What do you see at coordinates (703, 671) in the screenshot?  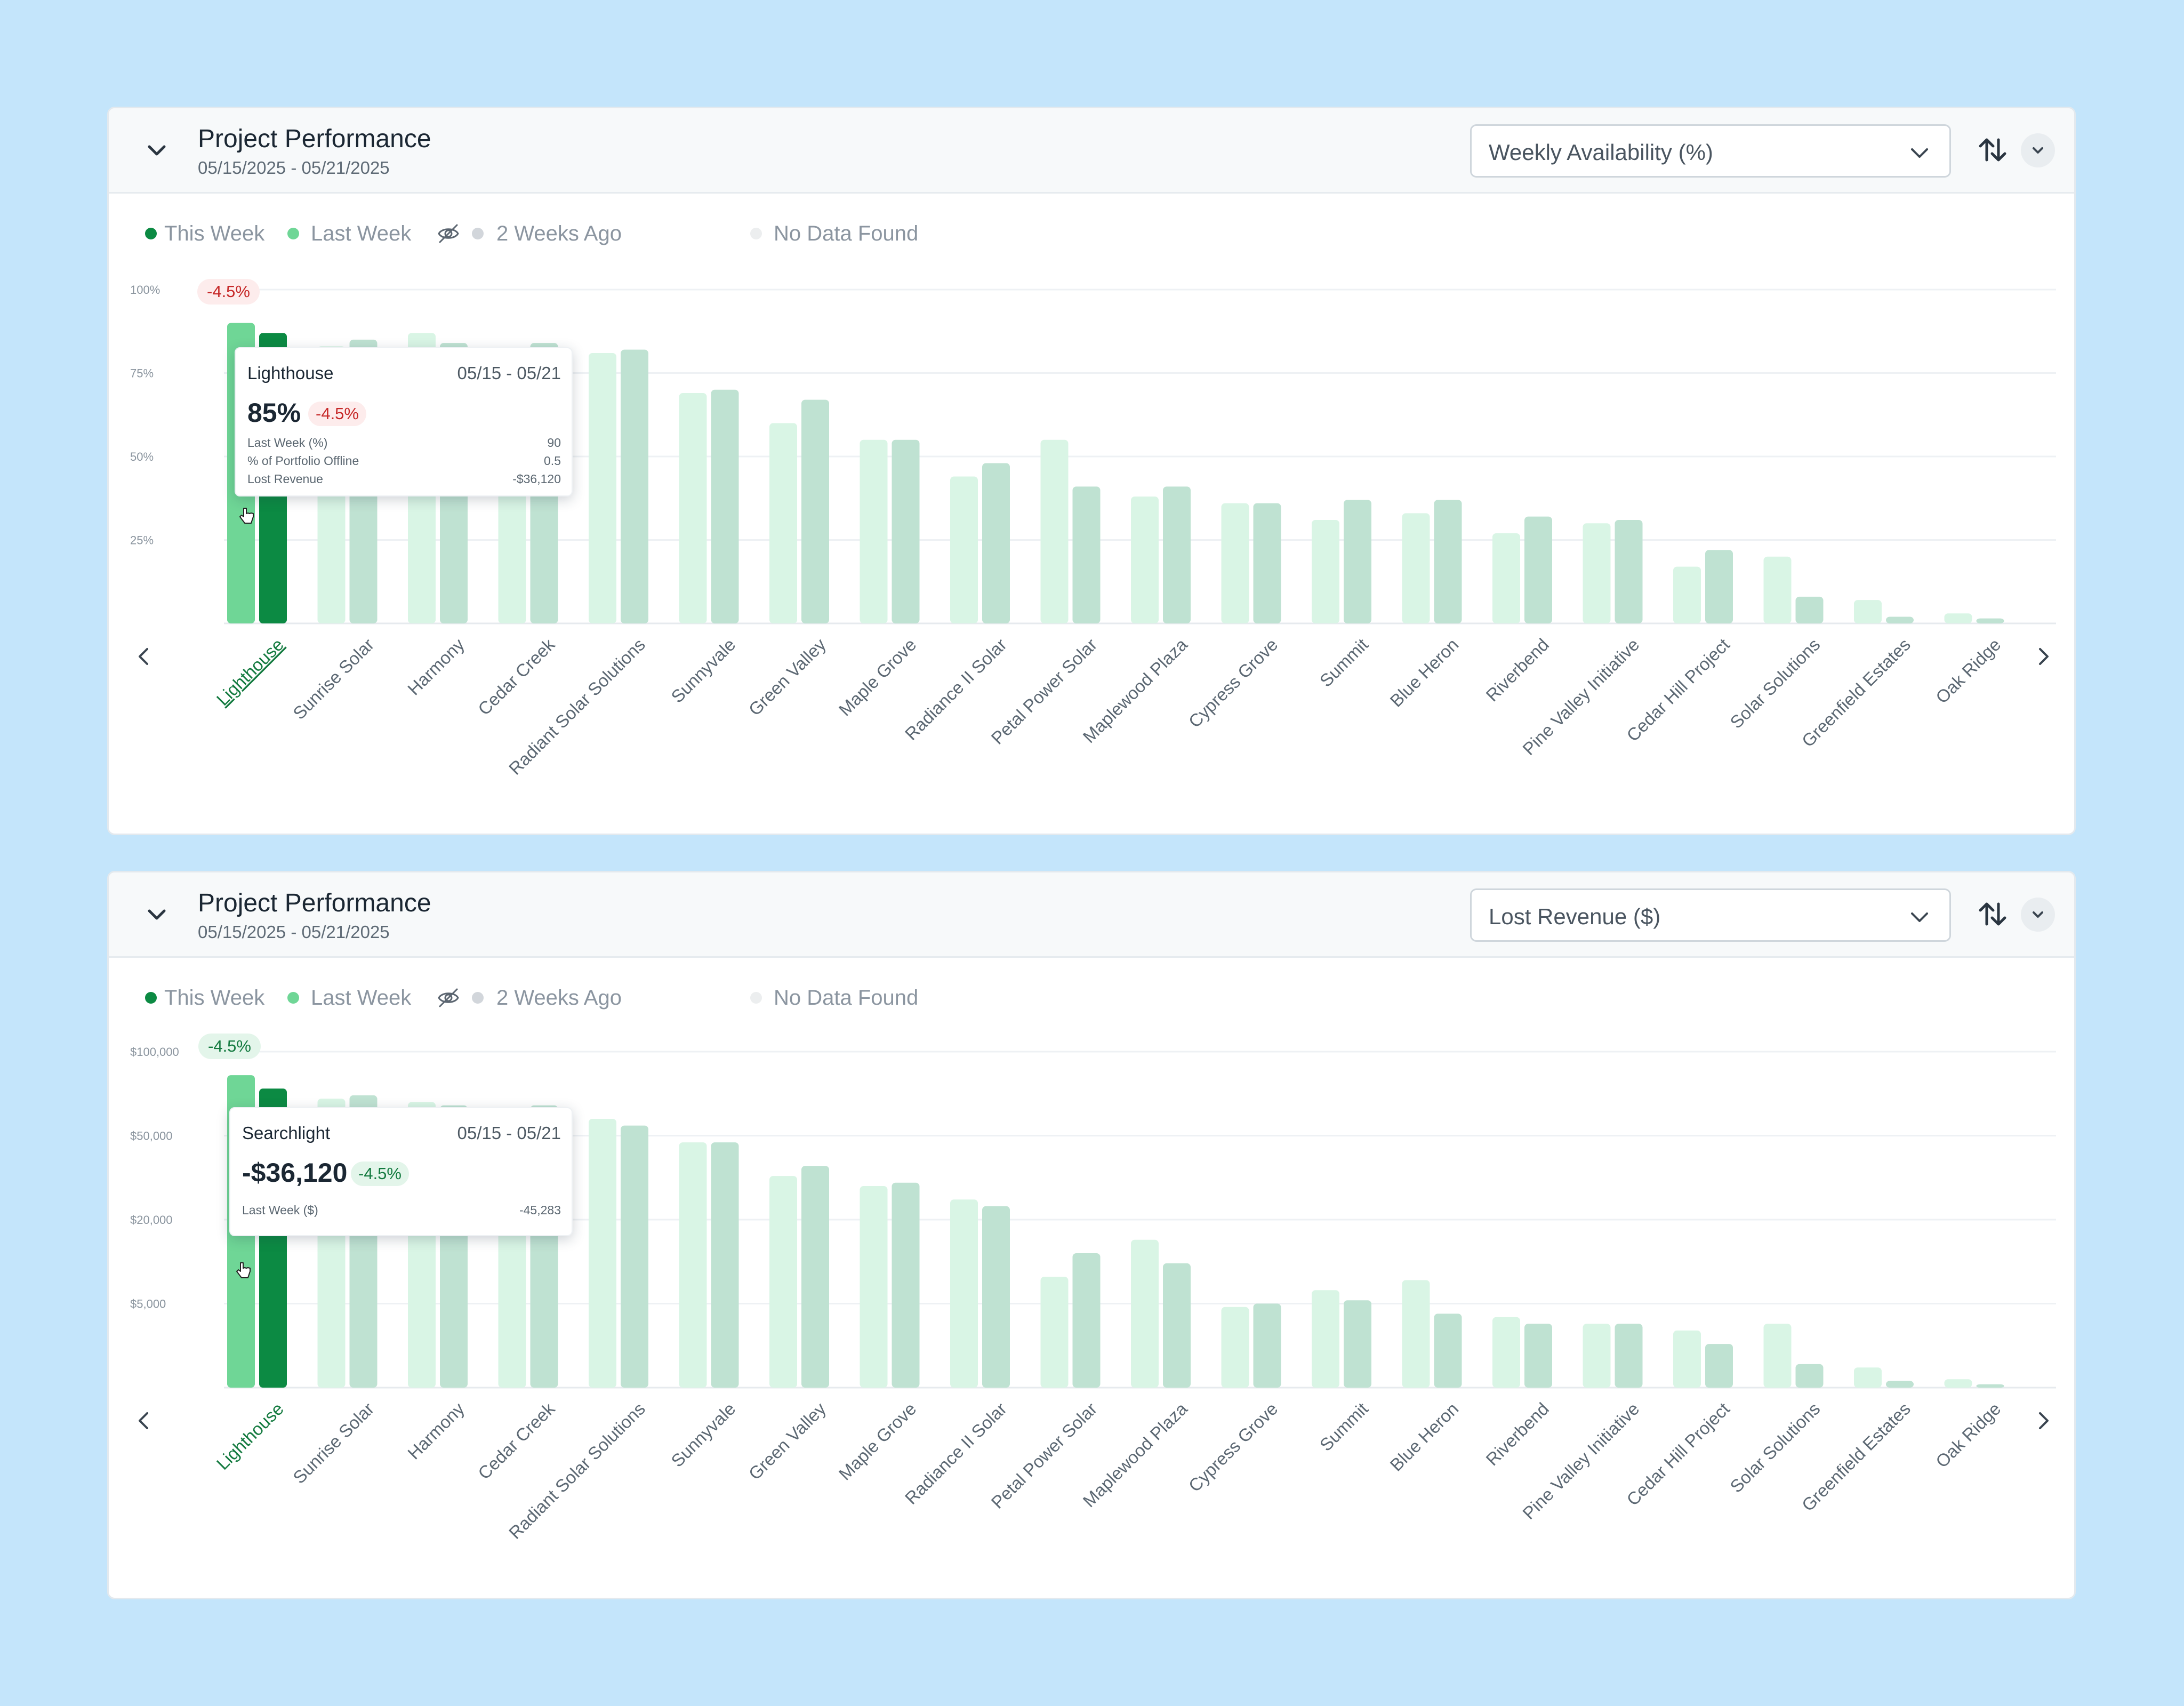 I see `x-tick-label: Sunnyvale` at bounding box center [703, 671].